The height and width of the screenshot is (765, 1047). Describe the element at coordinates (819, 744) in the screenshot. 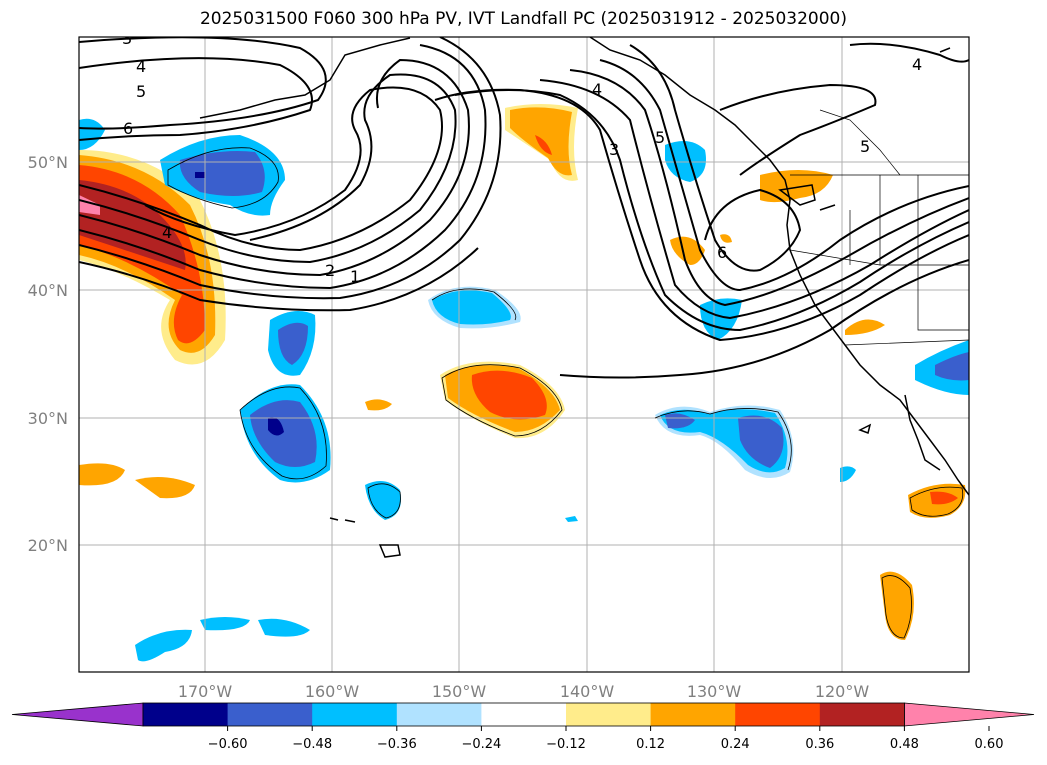

I see `colorbar-tick-label: 0.36` at that location.